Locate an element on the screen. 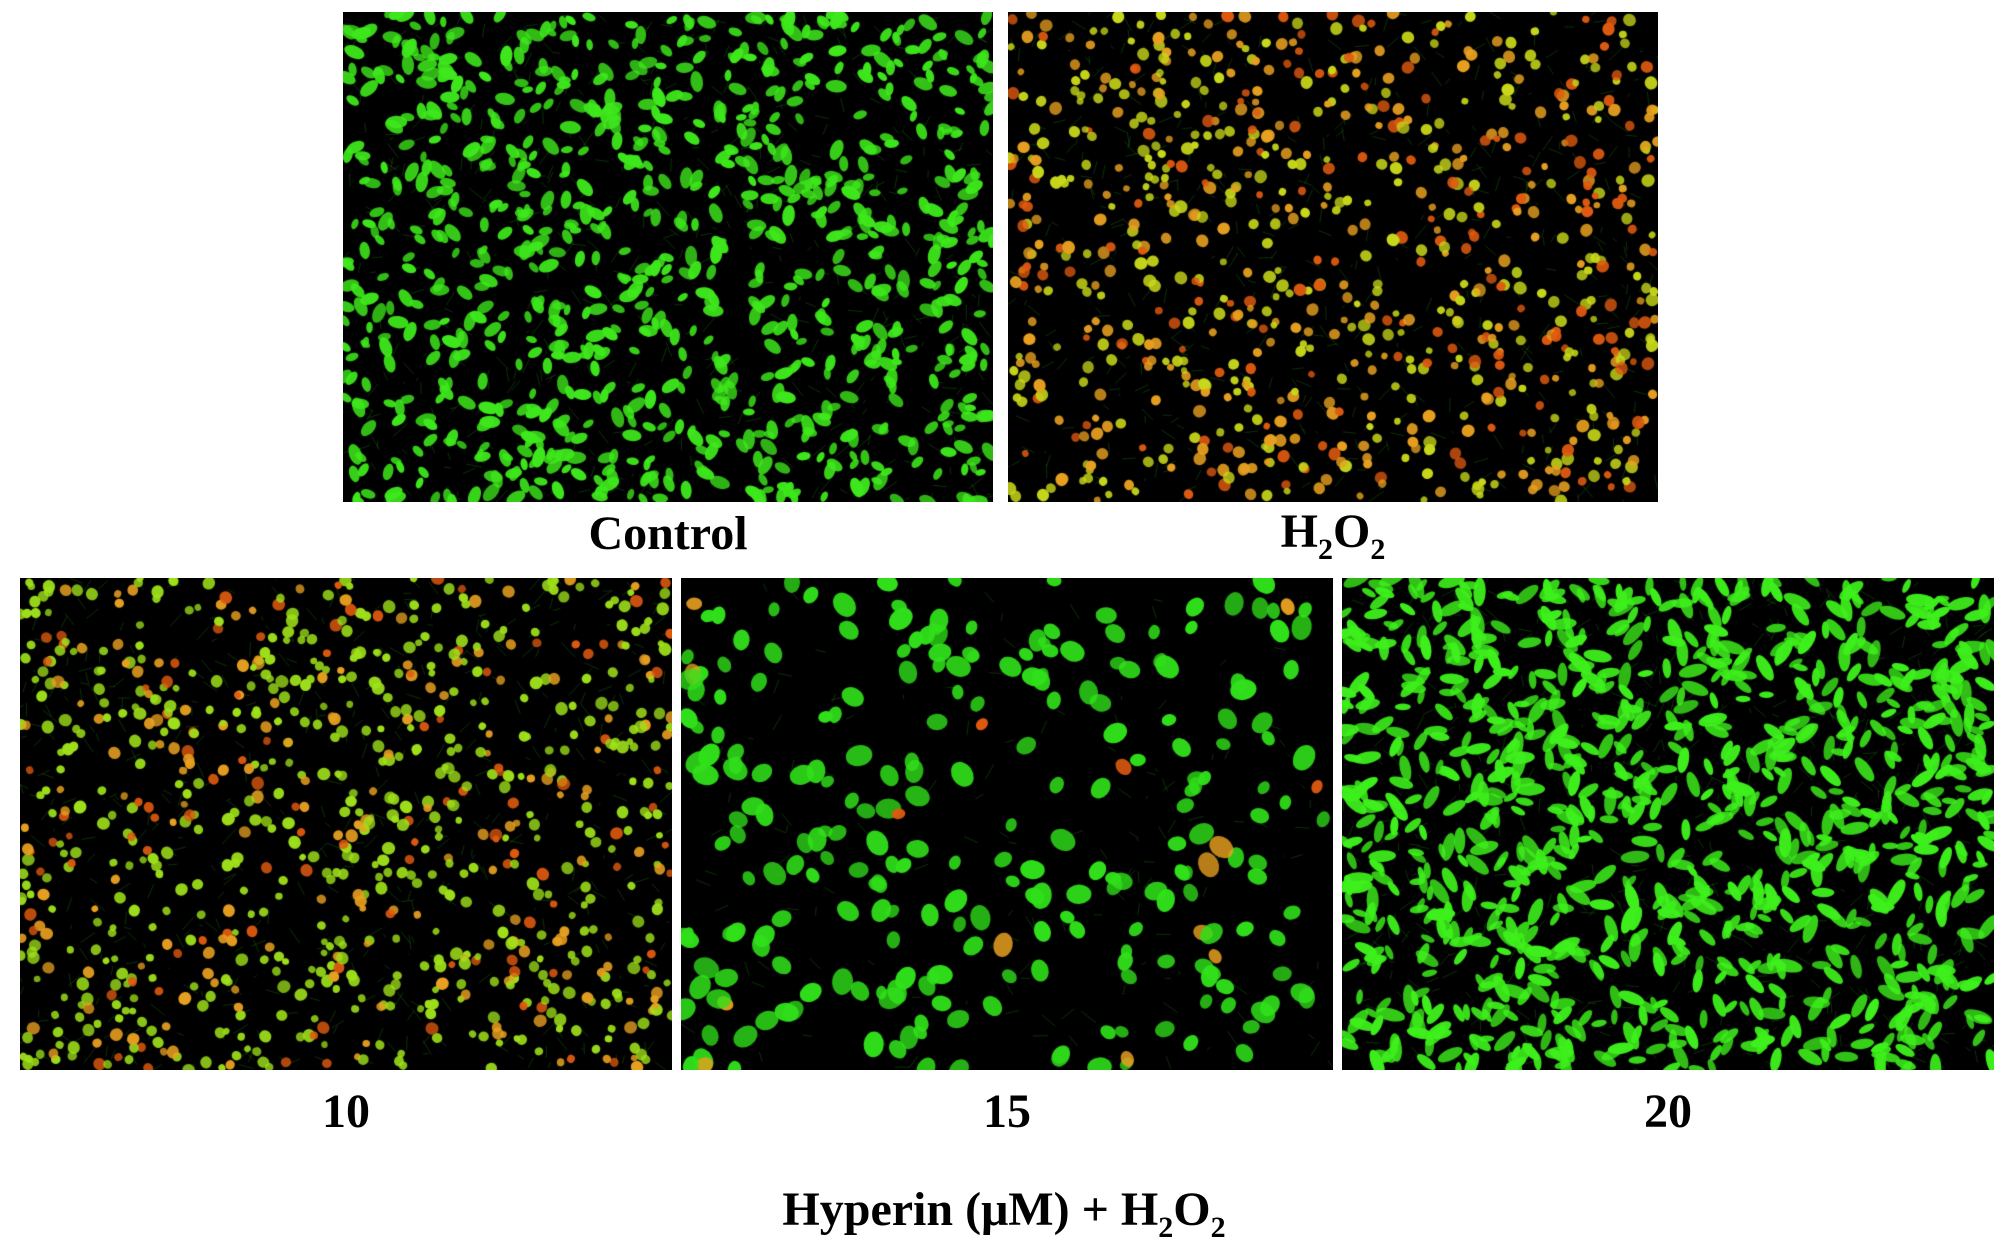  micrograph-control-canvas is located at coordinates (668, 257).